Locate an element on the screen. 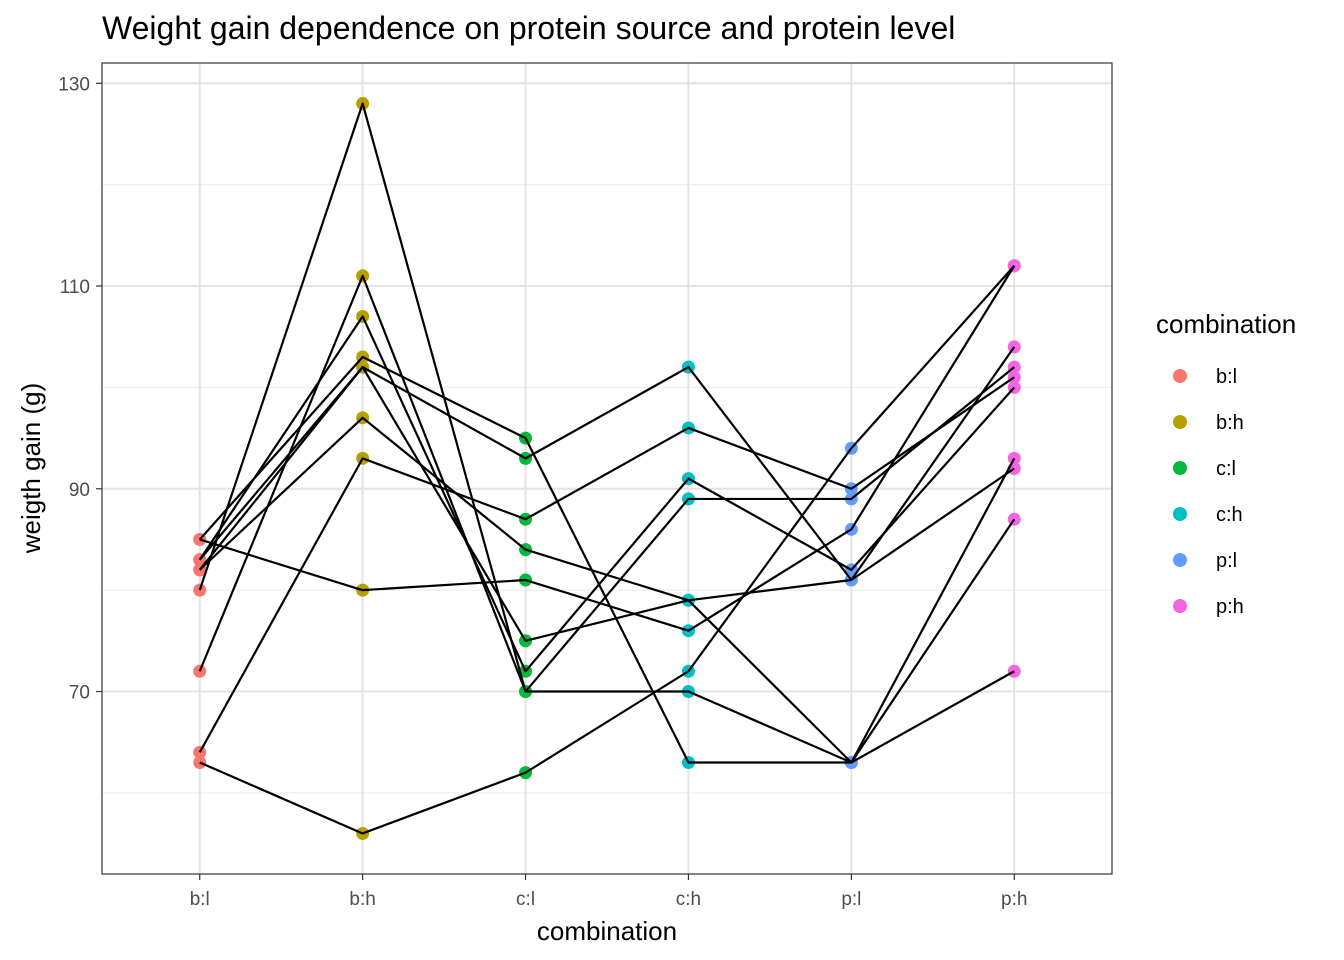 This screenshot has width=1344, height=960. x-tick-label: b:l is located at coordinates (200, 899).